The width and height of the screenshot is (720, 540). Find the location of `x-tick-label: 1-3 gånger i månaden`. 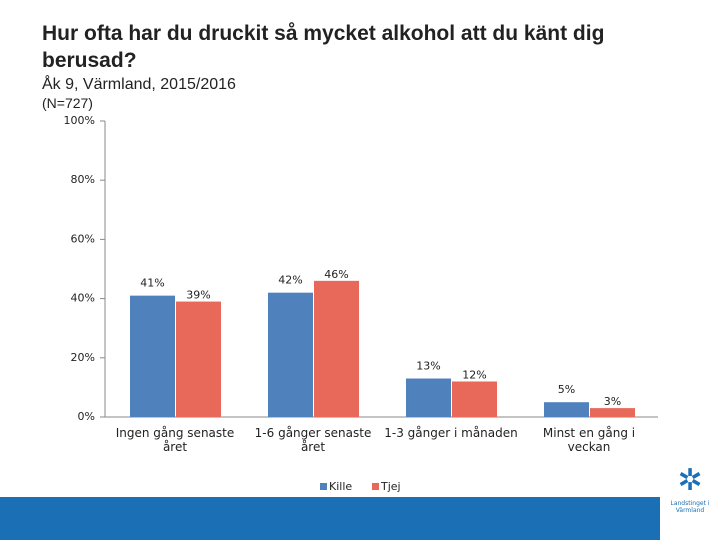

x-tick-label: 1-3 gånger i månaden is located at coordinates (451, 433).